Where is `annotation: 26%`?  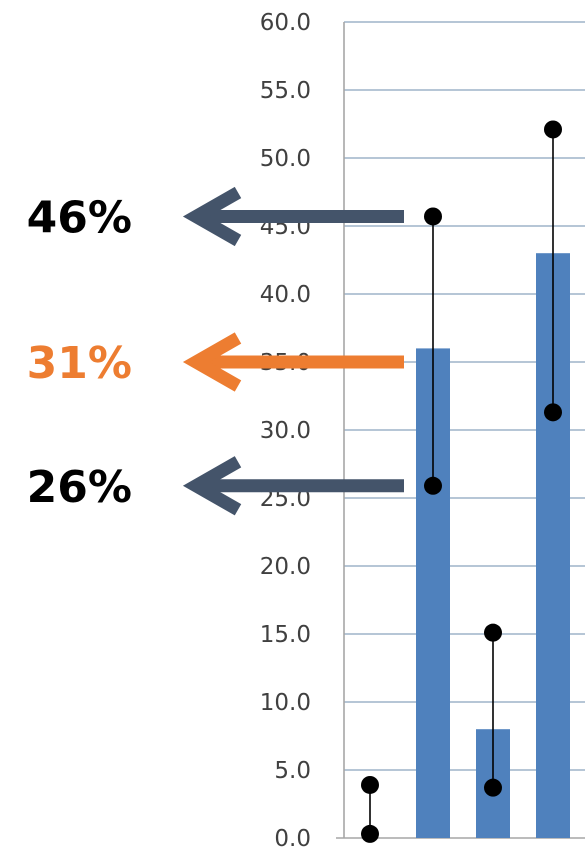 annotation: 26% is located at coordinates (215, 486).